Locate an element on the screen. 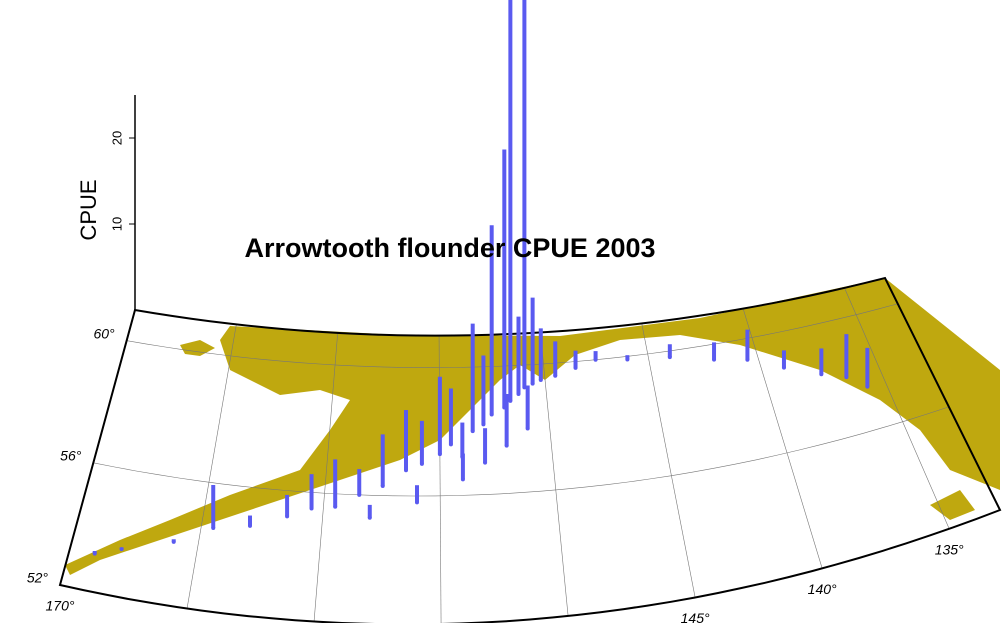 Image resolution: width=1003 pixels, height=623 pixels. parallel is located at coordinates (521, 451).